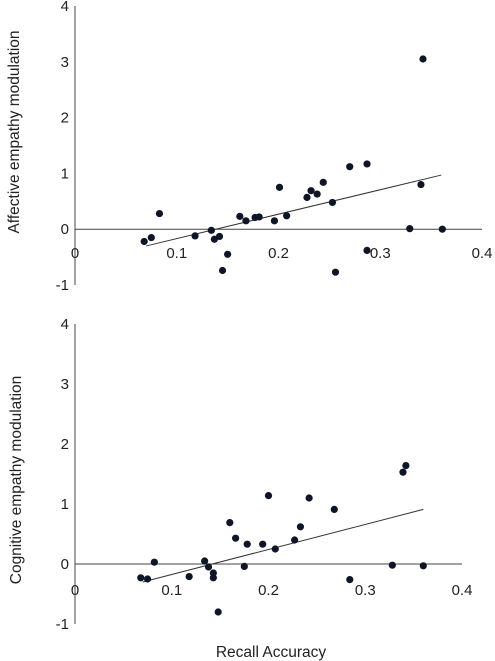  What do you see at coordinates (14, 131) in the screenshot?
I see `y-axis-label-affective: Affective empathy modulation` at bounding box center [14, 131].